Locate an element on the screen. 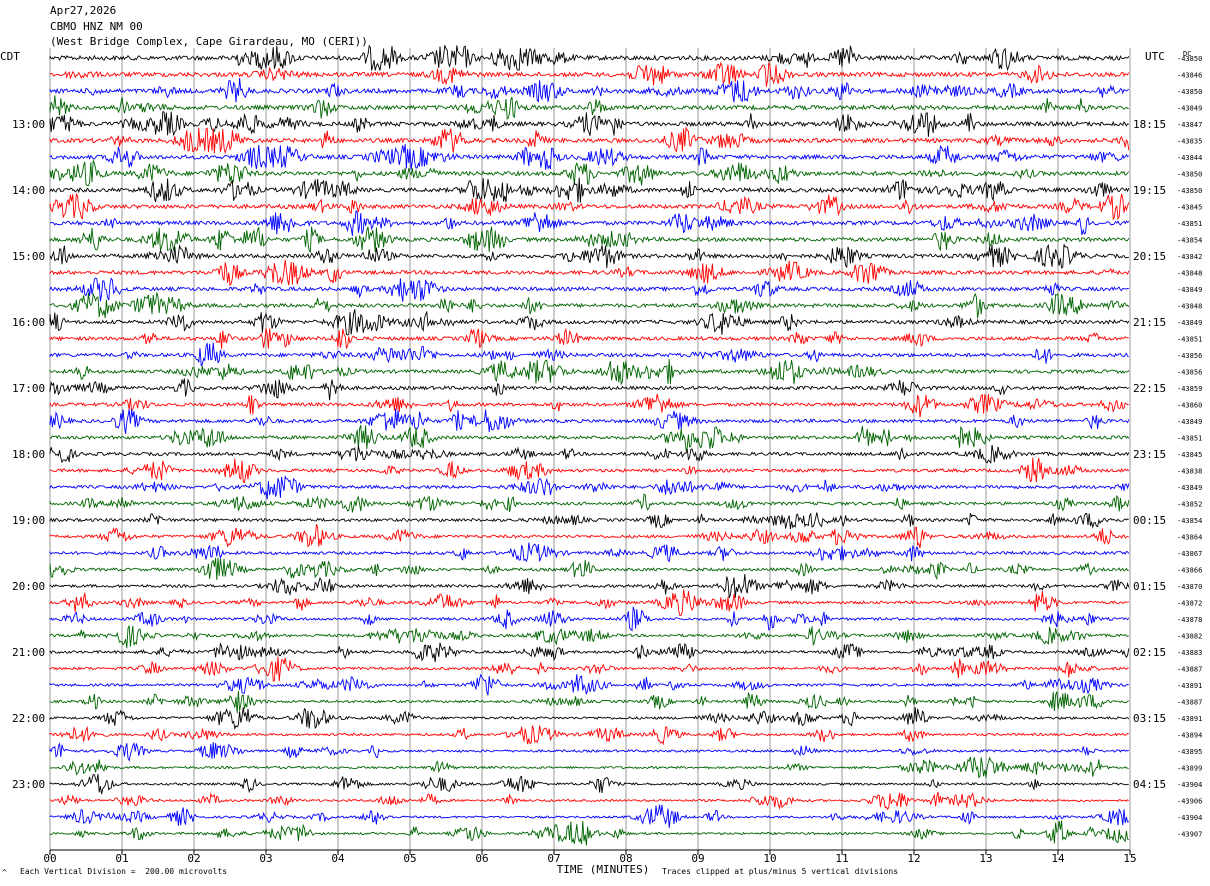 The width and height of the screenshot is (1210, 886). corner-mark: ^ is located at coordinates (4, 872).